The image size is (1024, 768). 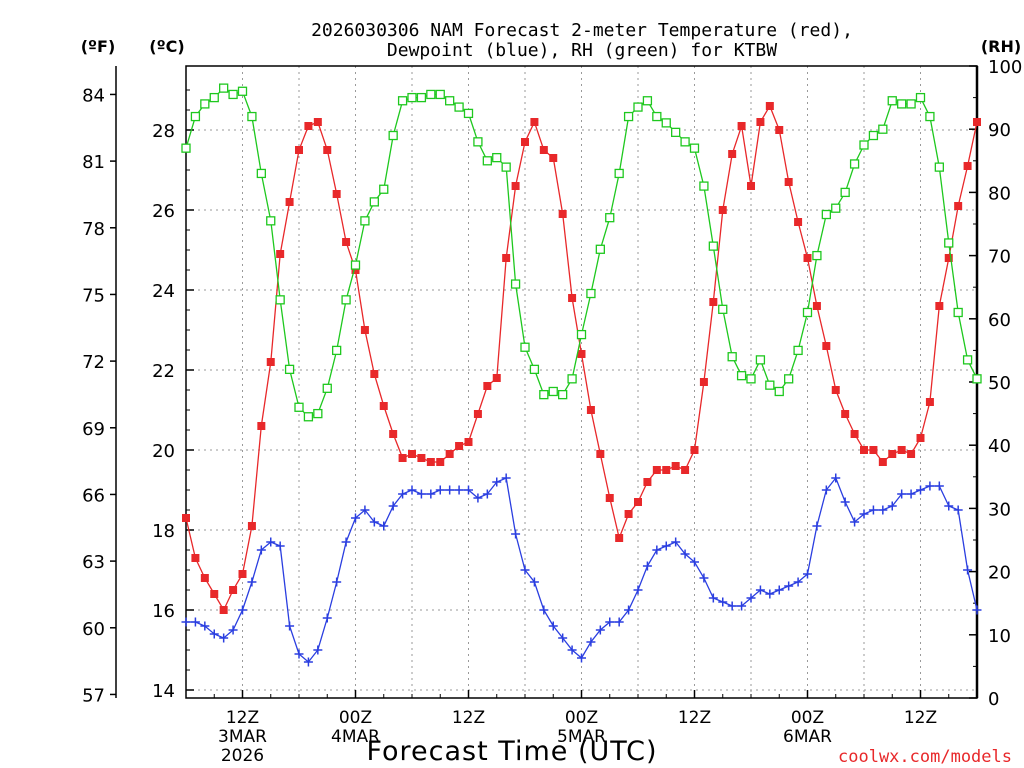 What do you see at coordinates (511, 751) in the screenshot?
I see `x-axis-label: Forecast Time (UTC)` at bounding box center [511, 751].